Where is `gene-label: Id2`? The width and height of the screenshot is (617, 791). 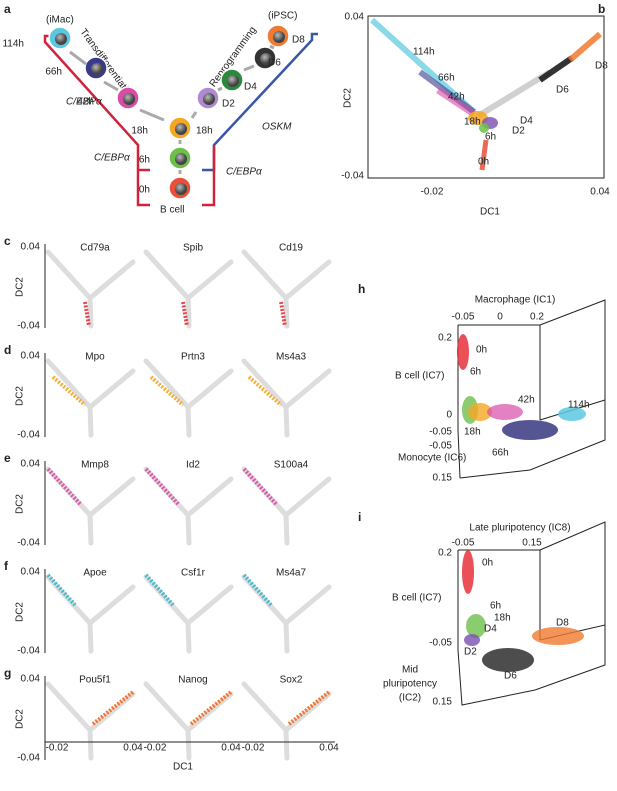 gene-label: Id2 is located at coordinates (193, 465).